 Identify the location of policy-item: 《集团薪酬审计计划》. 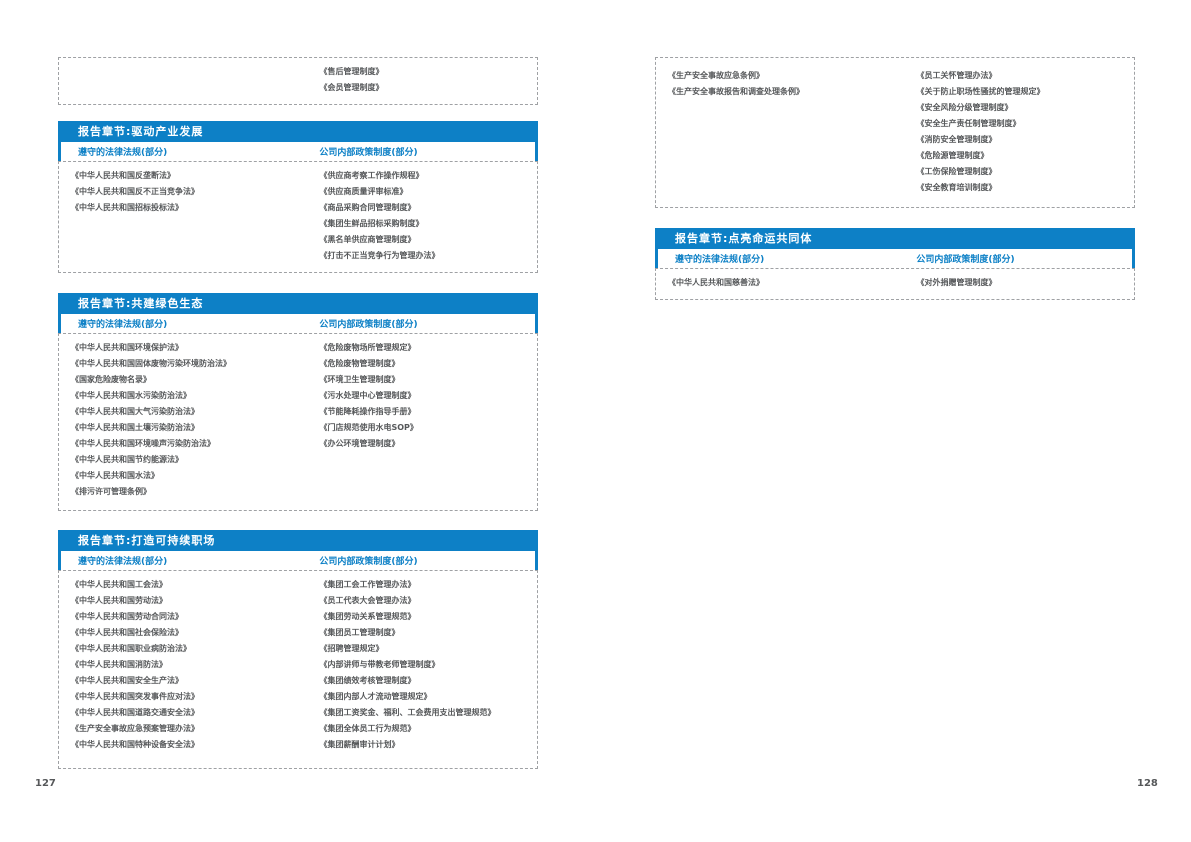
(359, 744).